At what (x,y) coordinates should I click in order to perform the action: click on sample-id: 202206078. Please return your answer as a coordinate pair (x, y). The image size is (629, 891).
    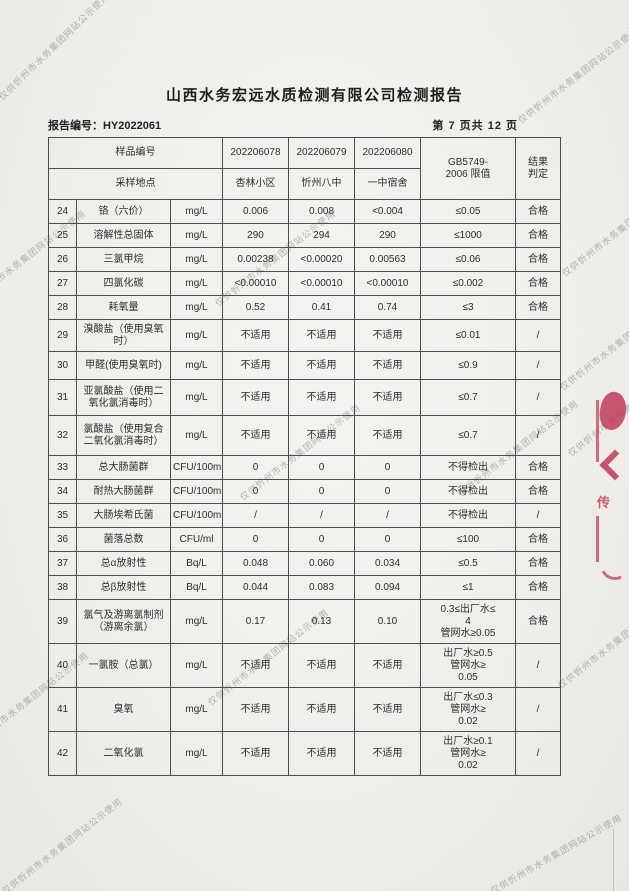
    Looking at the image, I should click on (255, 153).